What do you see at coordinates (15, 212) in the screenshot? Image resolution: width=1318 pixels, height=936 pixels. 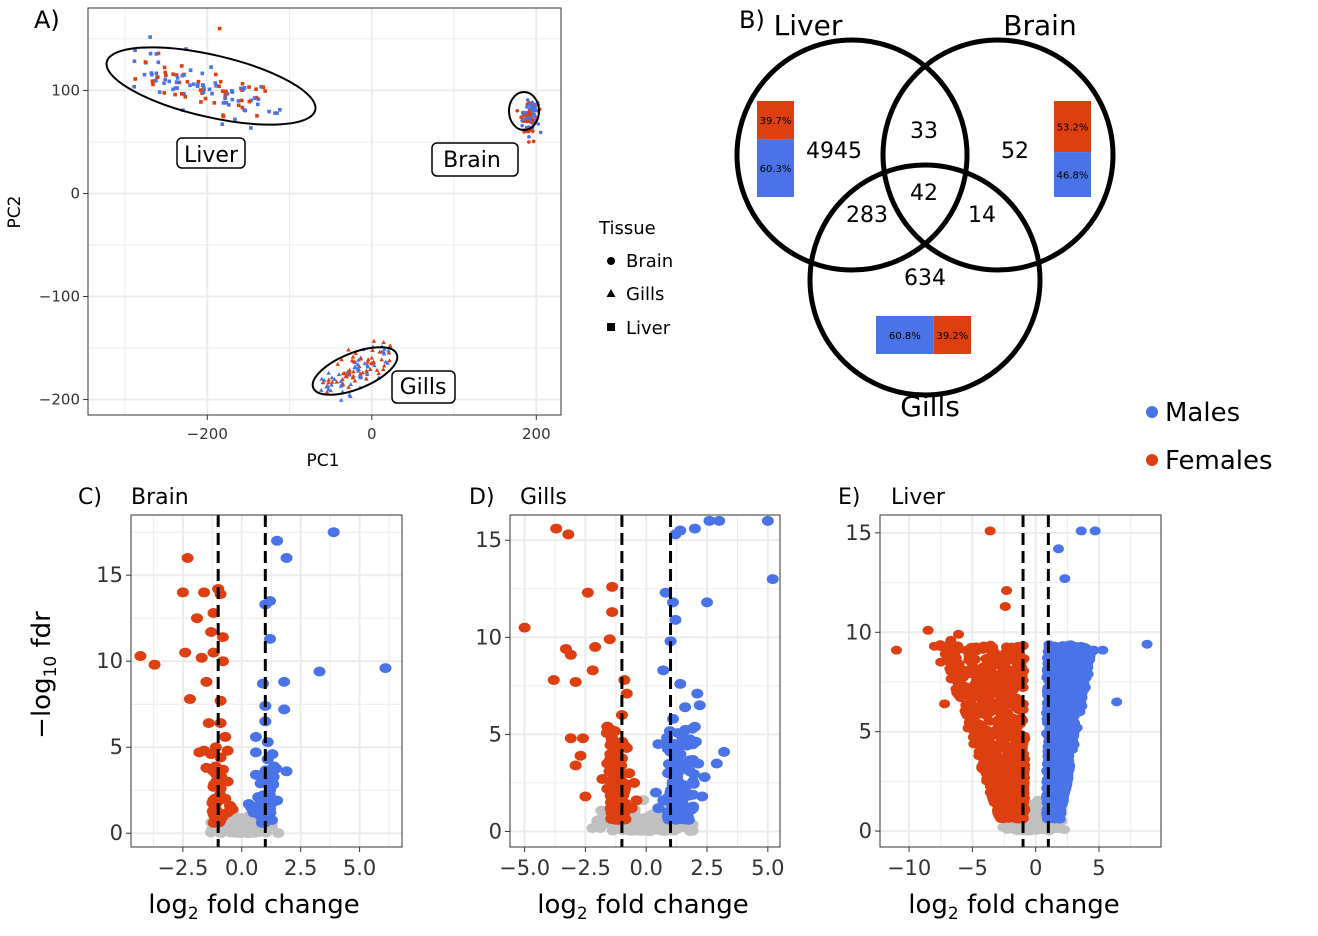 I see `pca-y-label: PC2` at bounding box center [15, 212].